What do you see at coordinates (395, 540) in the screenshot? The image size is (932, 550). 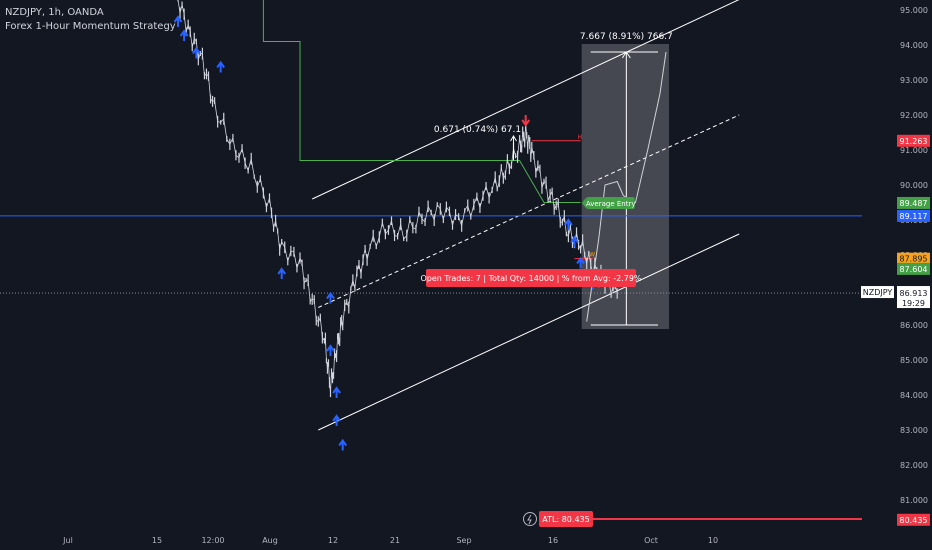 I see `time-tick-label: 21` at bounding box center [395, 540].